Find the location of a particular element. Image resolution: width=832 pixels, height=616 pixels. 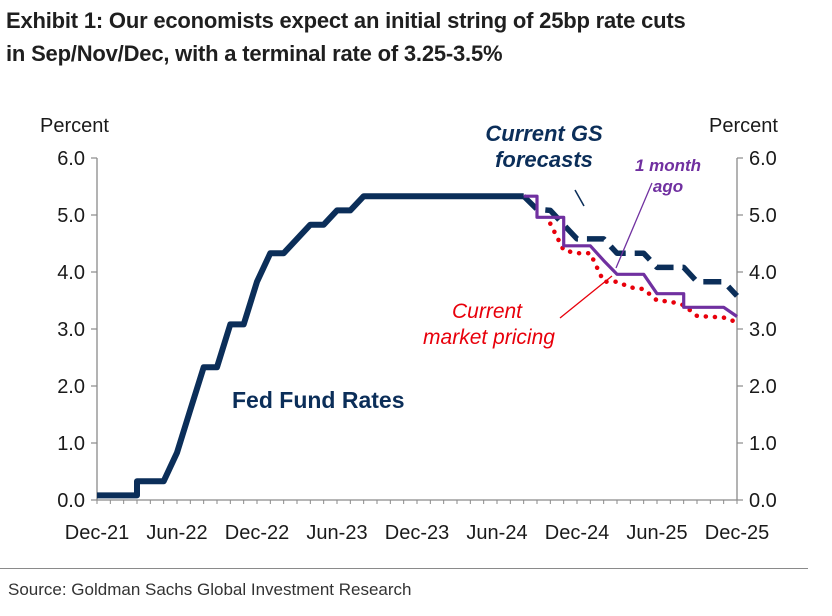

gs-forecast-leader is located at coordinates (579, 198).